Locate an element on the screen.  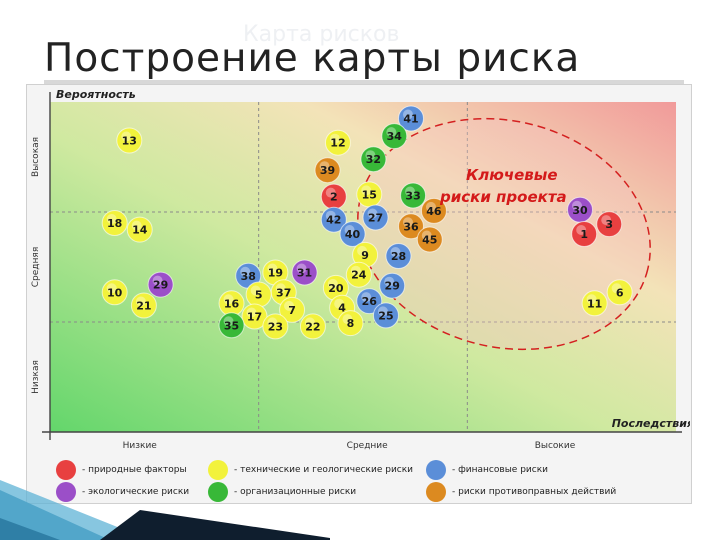
legend-item-counteraction: - риски противоправных действий is located at coordinates (521, 492).